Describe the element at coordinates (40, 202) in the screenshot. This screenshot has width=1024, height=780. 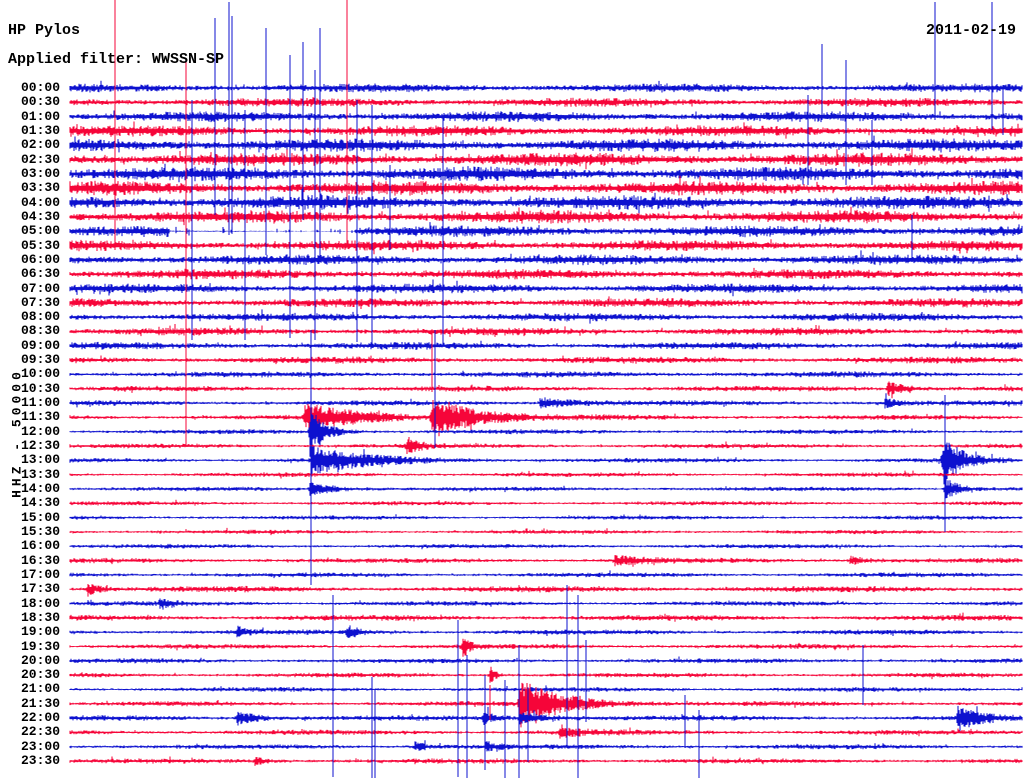
I see `time-label: 04:00` at that location.